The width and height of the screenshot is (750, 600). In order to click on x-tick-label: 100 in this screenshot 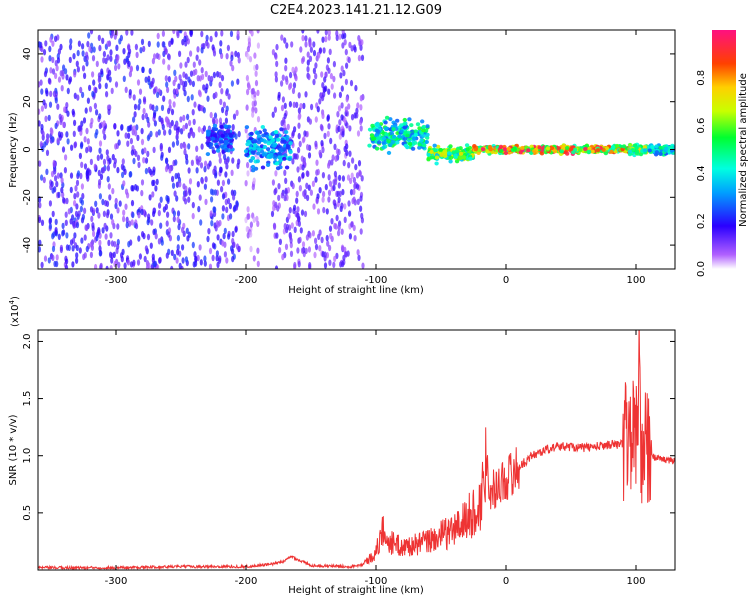, I will do `click(635, 581)`.